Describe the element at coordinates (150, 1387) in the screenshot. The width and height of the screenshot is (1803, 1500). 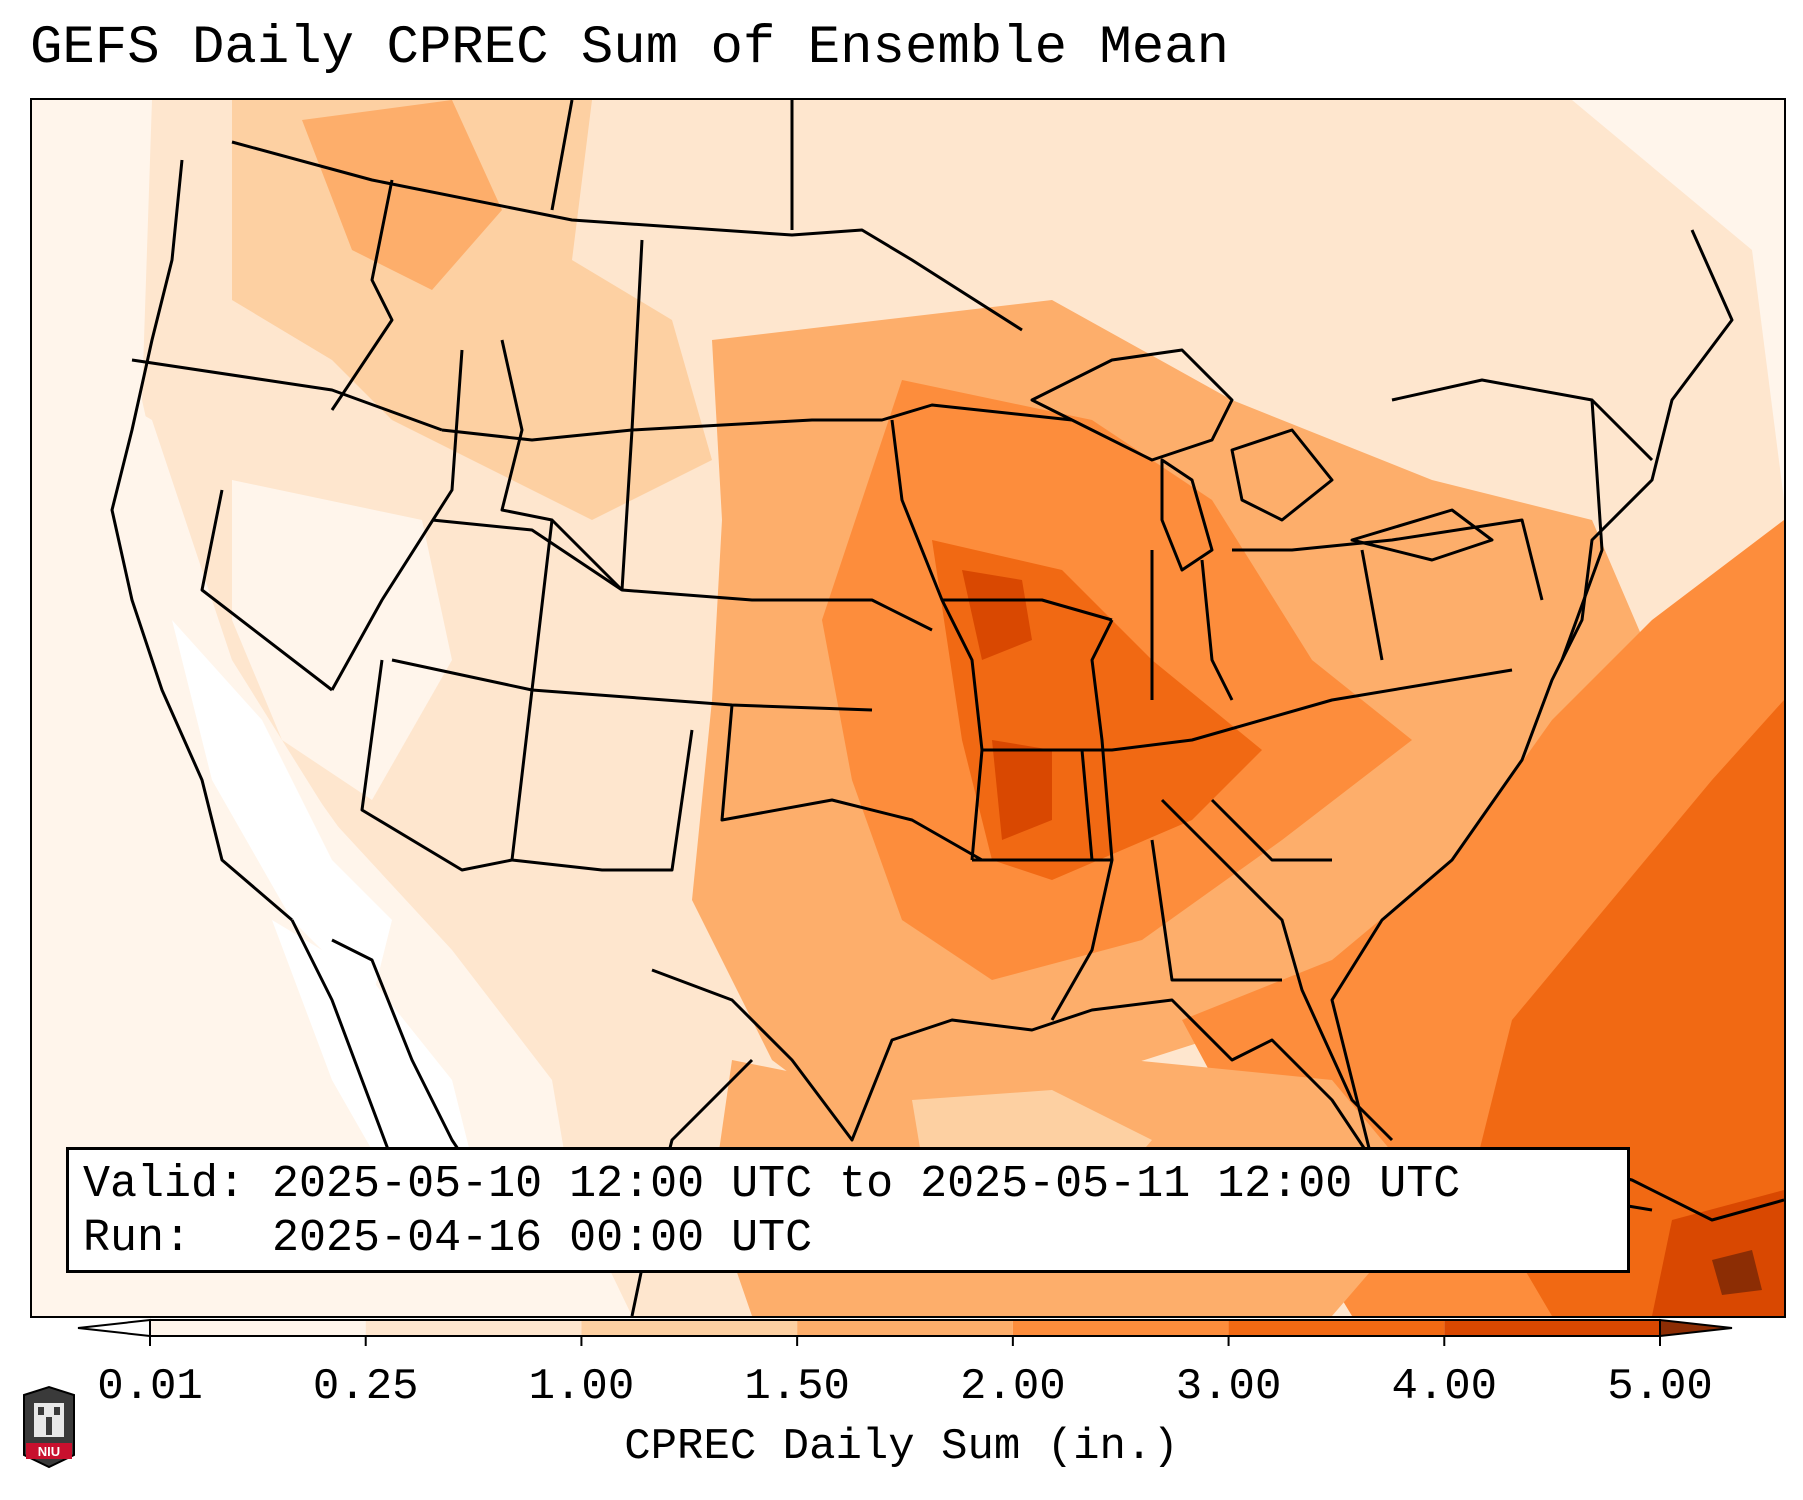
I see `colorbar-tick-label: 0.01` at that location.